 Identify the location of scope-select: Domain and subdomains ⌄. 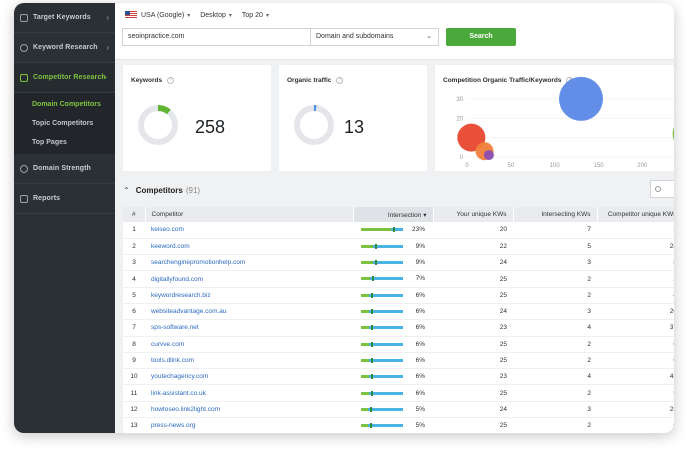
(375, 37).